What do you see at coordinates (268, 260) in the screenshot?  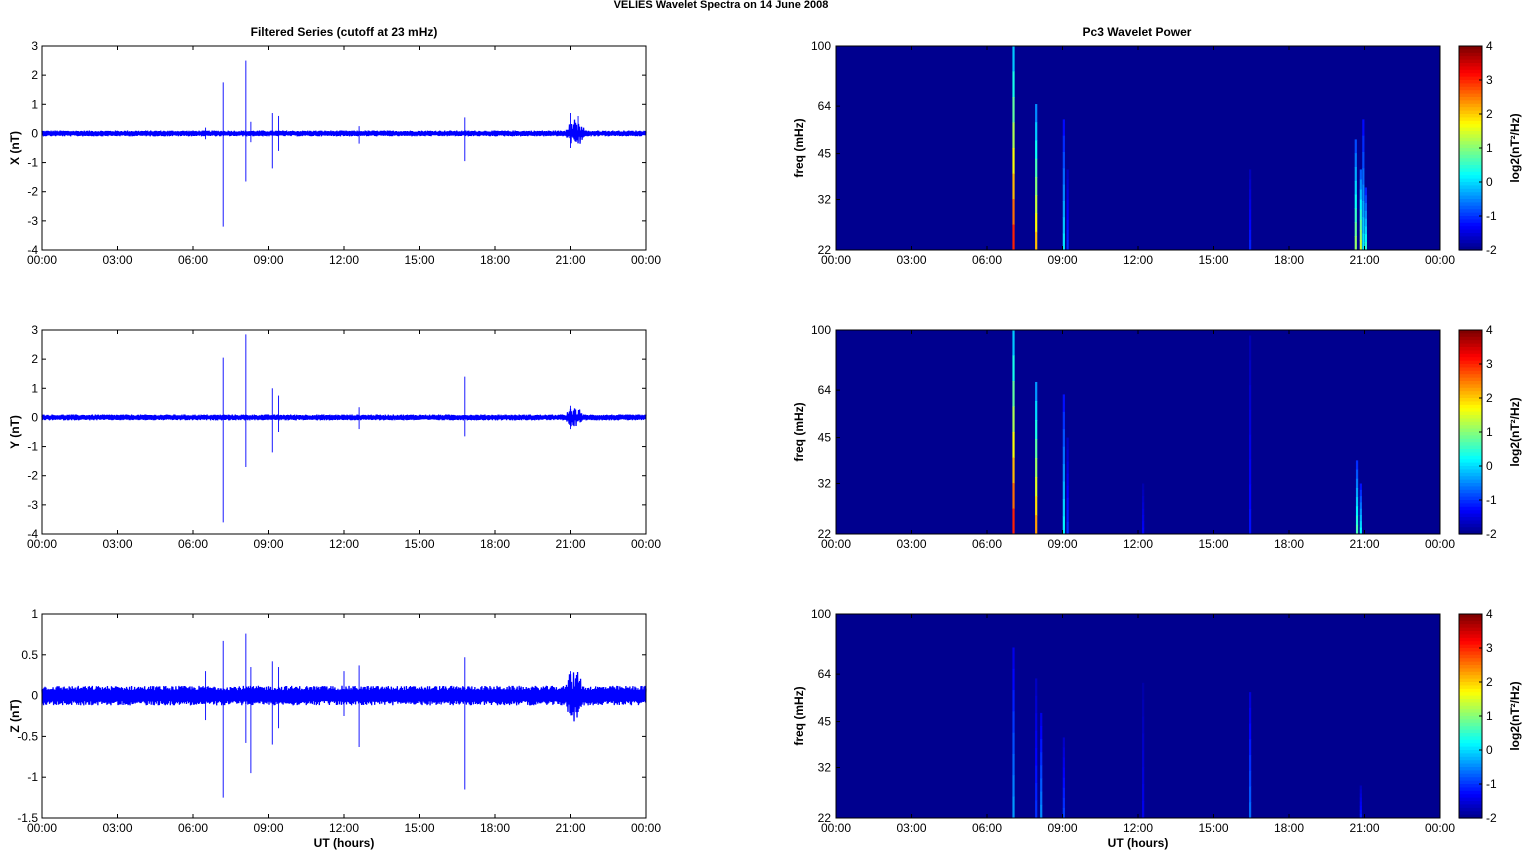 I see `x-tick-label: 09:00` at bounding box center [268, 260].